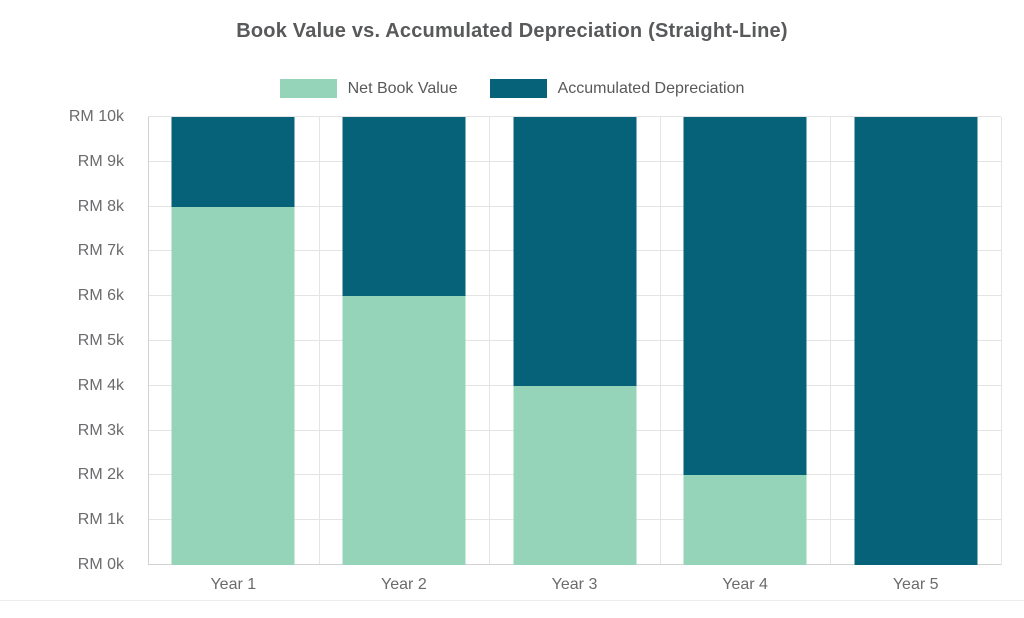  Describe the element at coordinates (100, 385) in the screenshot. I see `y-axis-tick-label: RM 4k` at that location.